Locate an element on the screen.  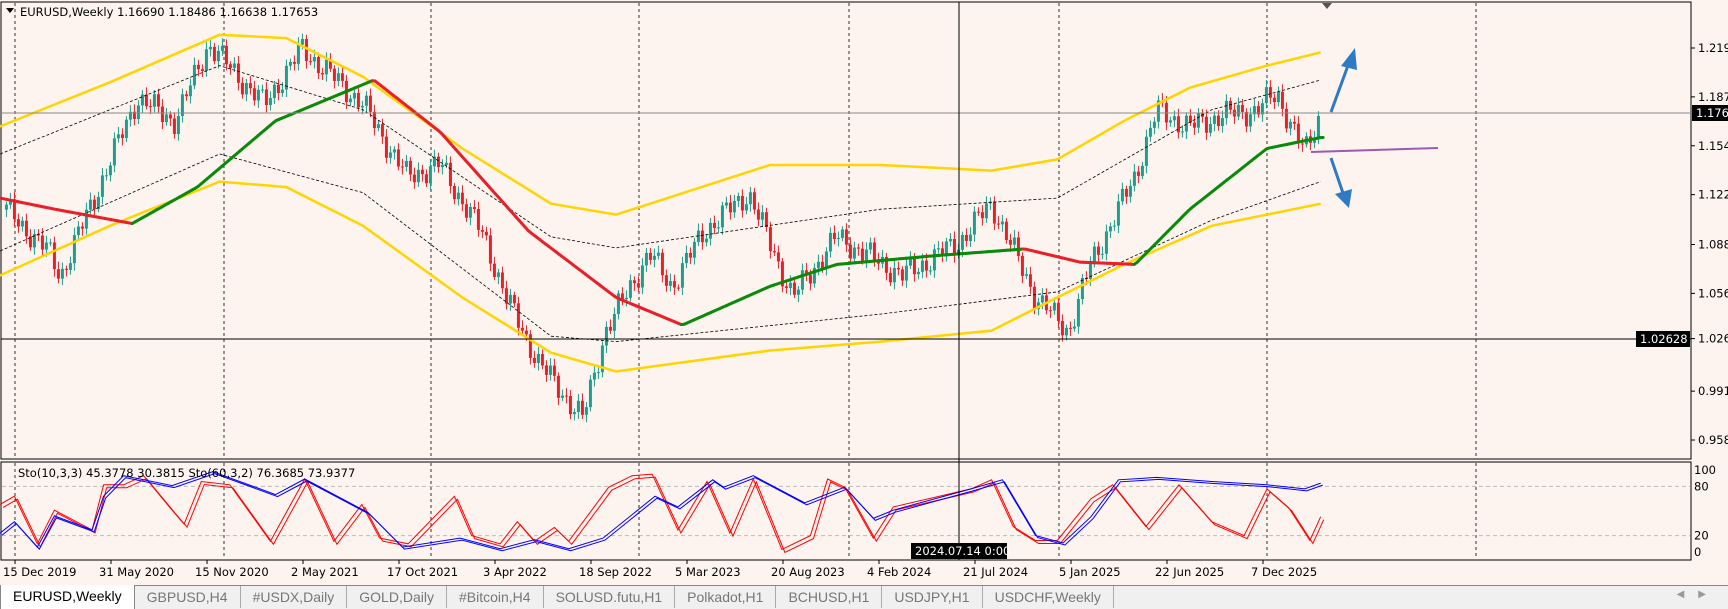
tab-usdchf-weekly: USDCHF,Weekly is located at coordinates (1048, 597).